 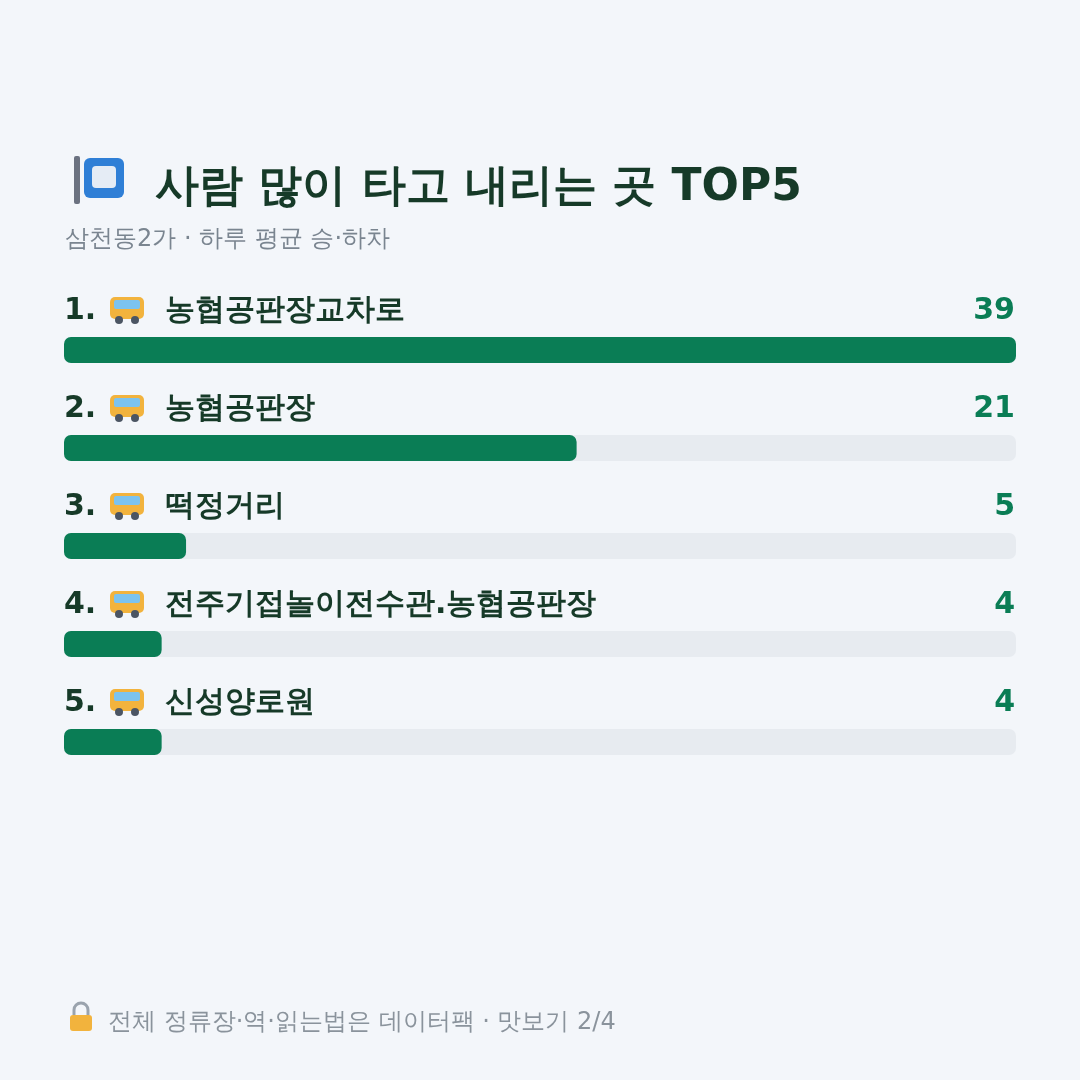 I want to click on category-label: 2. 농협공판장, so click(x=189, y=406).